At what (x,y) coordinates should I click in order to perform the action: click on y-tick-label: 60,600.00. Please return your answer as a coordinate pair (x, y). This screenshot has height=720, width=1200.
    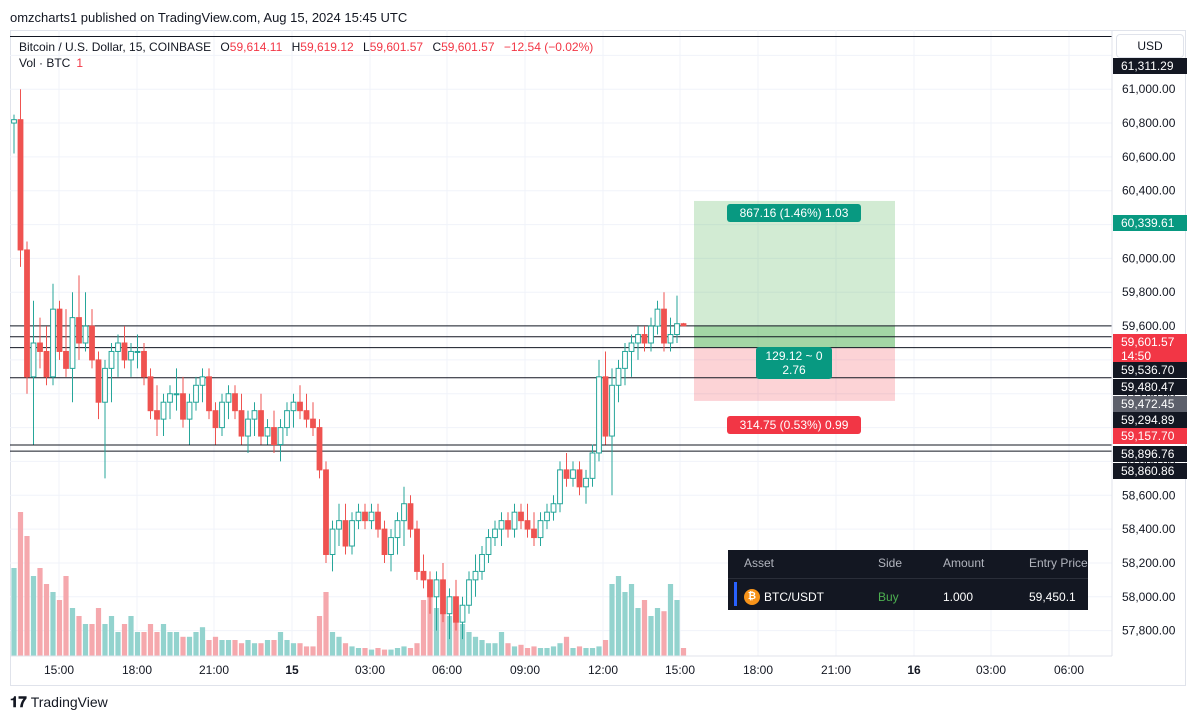
    Looking at the image, I should click on (1149, 157).